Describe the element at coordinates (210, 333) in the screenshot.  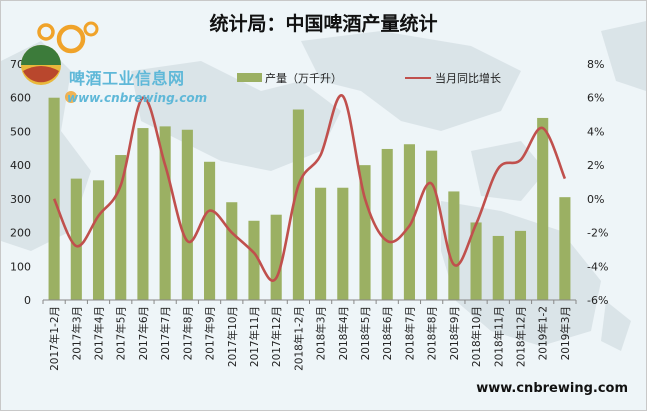
I see `x-tick-label: 2017年9月` at that location.